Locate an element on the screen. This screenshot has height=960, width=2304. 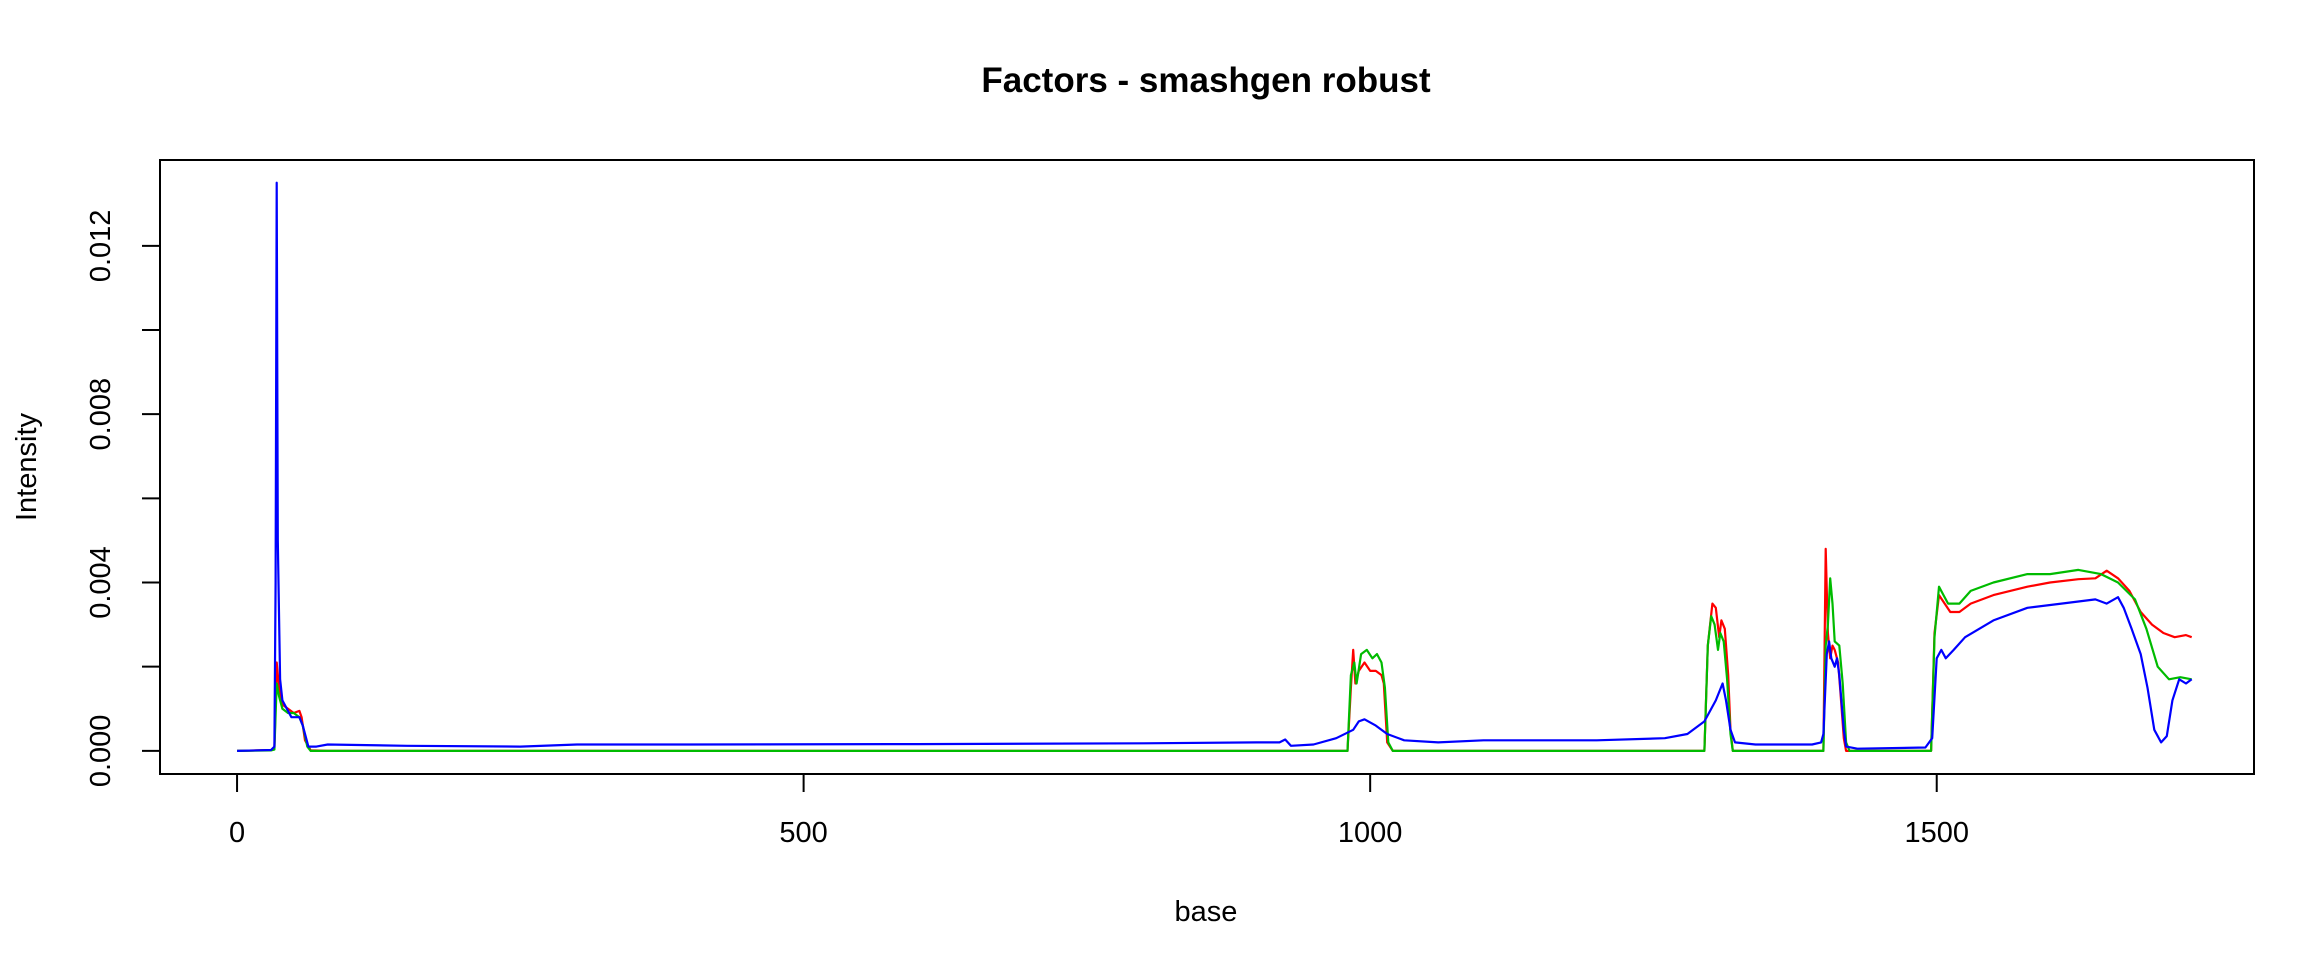
y-tick-label-2: 0.004 is located at coordinates (101, 582).